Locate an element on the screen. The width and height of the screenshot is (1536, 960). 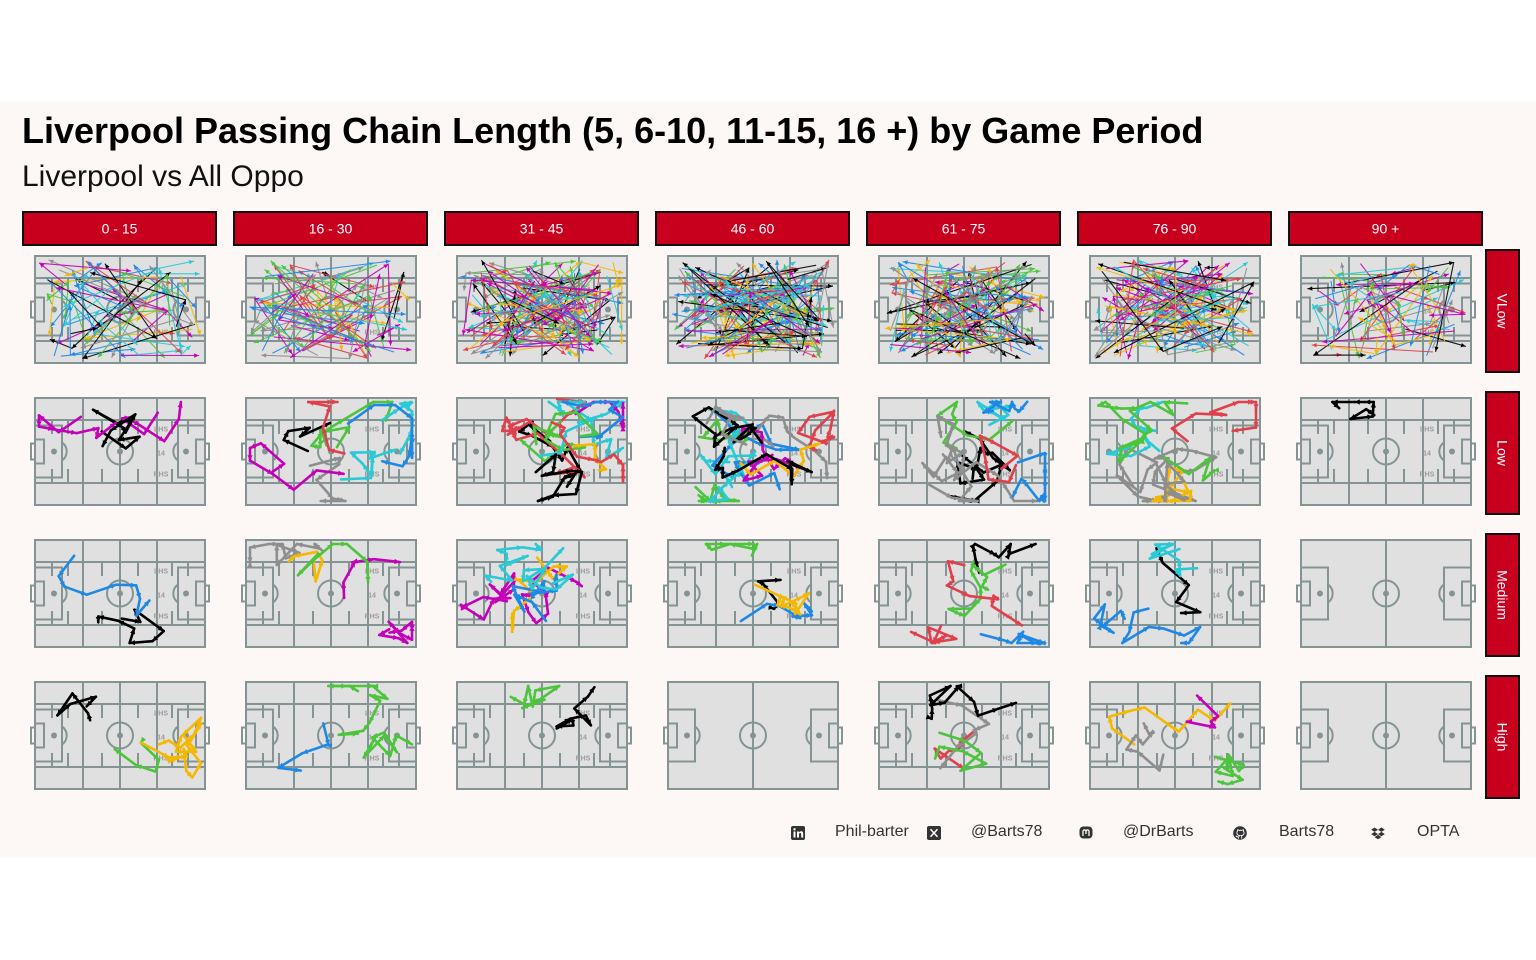
zone-label: RHS is located at coordinates (1216, 617).